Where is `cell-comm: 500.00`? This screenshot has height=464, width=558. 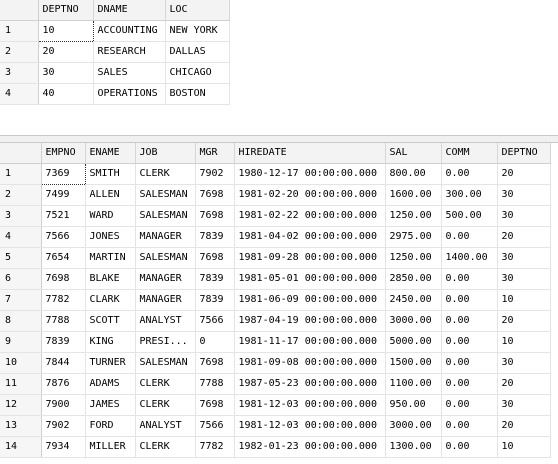 cell-comm: 500.00 is located at coordinates (469, 216).